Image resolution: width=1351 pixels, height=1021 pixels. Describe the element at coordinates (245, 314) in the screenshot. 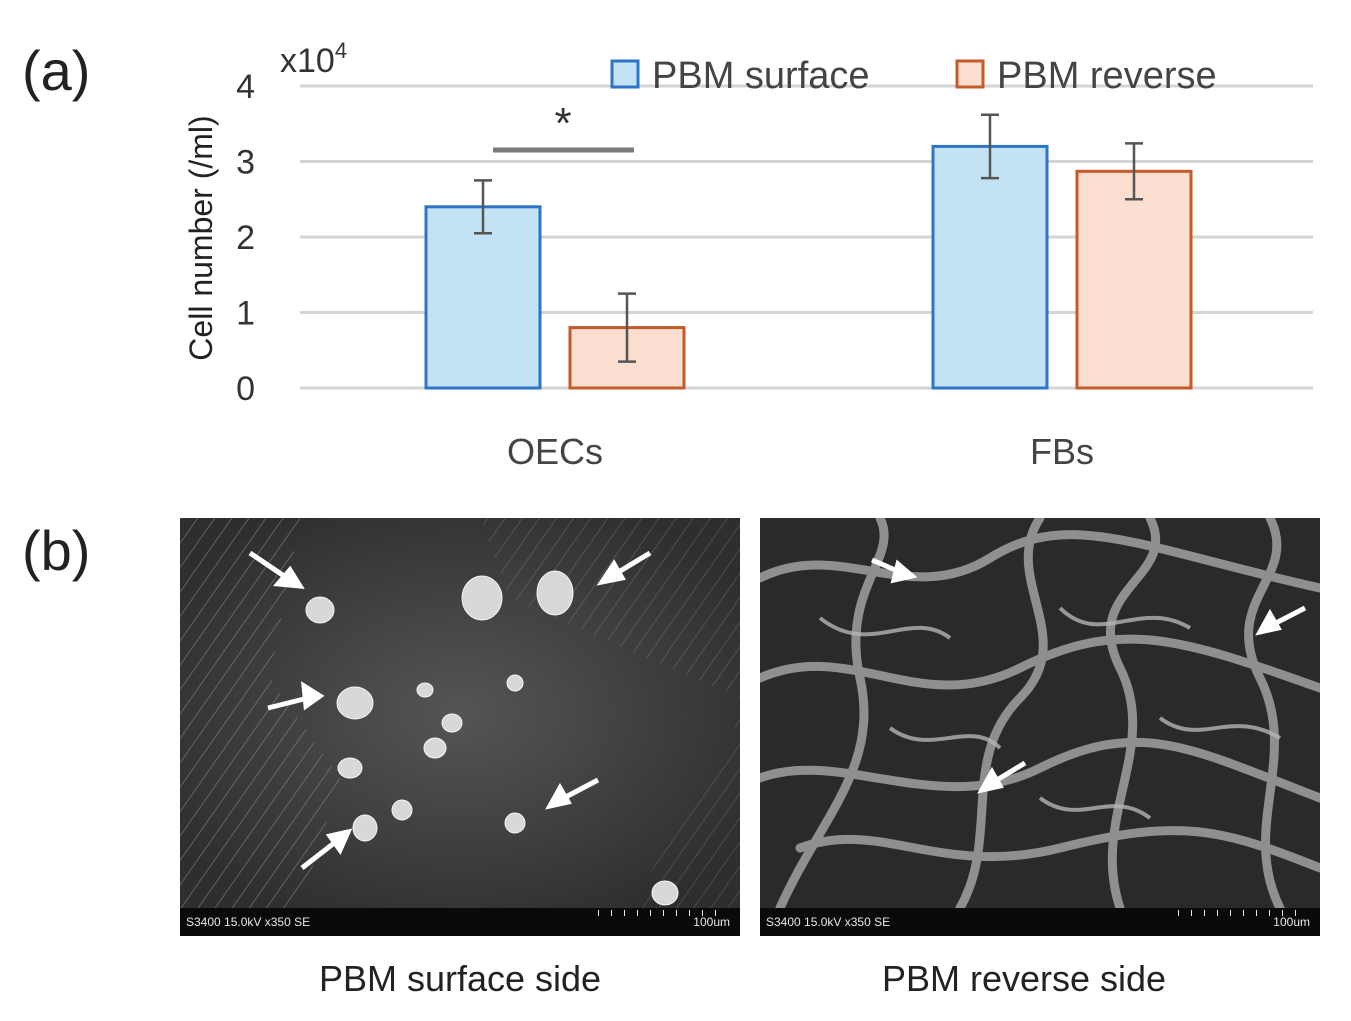

I see `y-tick-label: 1` at that location.